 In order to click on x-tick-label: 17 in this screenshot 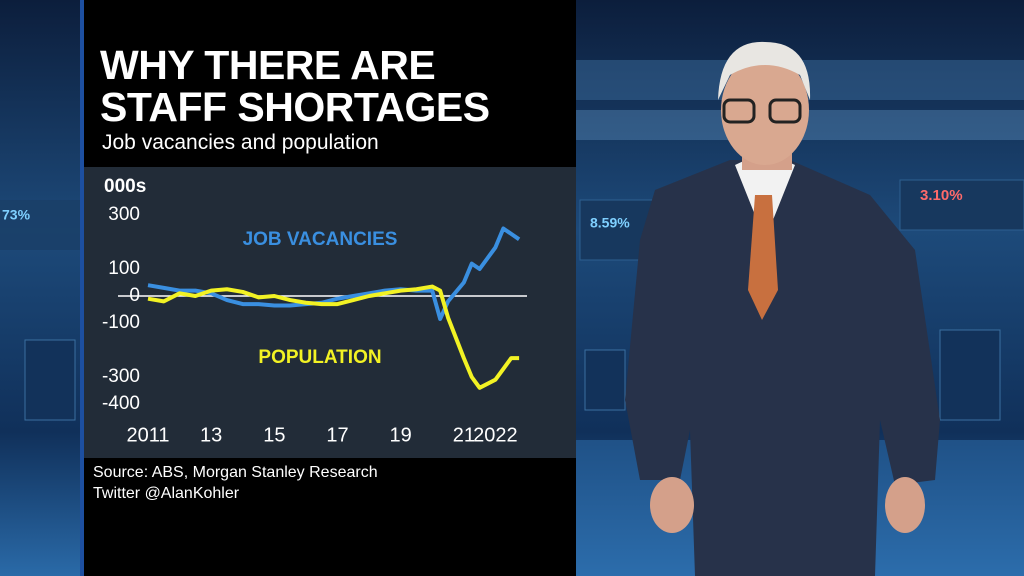, I will do `click(337, 435)`.